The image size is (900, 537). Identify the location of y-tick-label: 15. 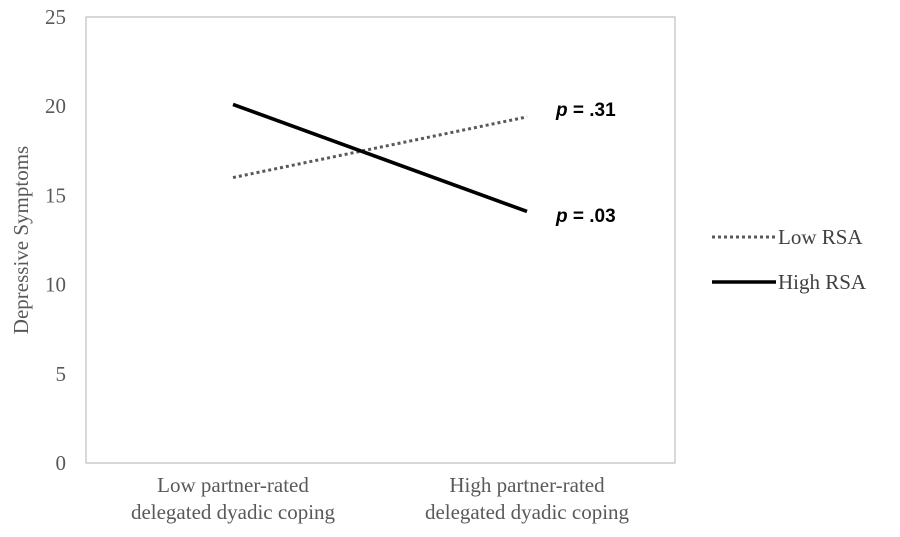
(55, 195).